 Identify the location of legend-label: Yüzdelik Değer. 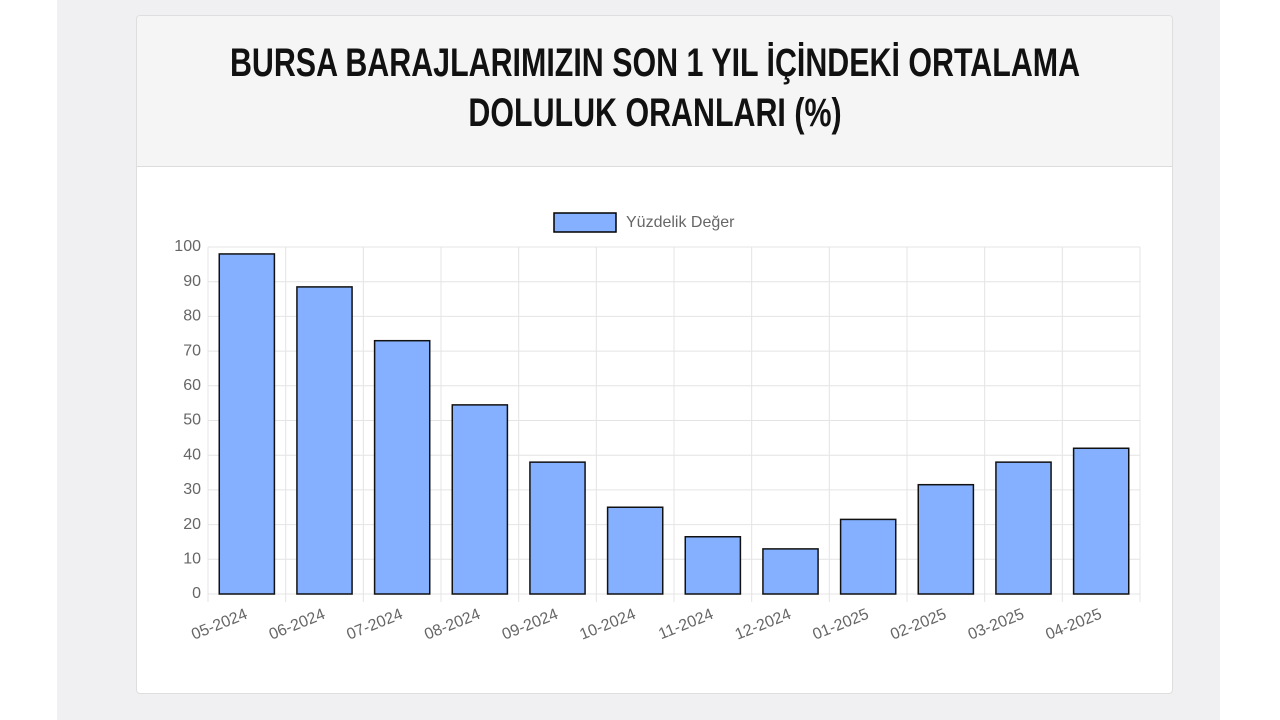
(680, 222).